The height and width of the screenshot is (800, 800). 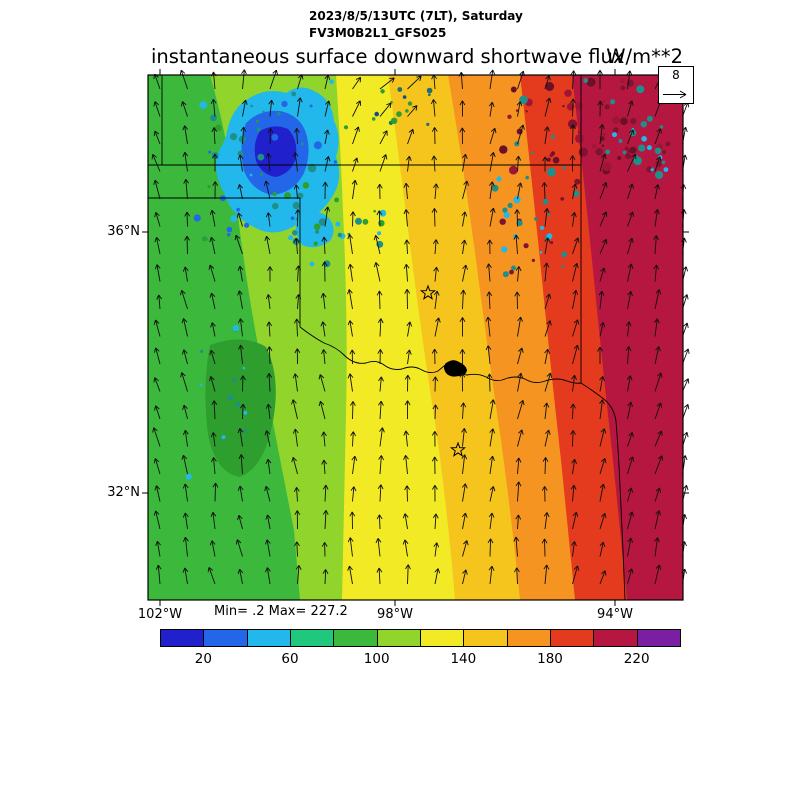 I want to click on wind-reference-value: 8, so click(x=676, y=75).